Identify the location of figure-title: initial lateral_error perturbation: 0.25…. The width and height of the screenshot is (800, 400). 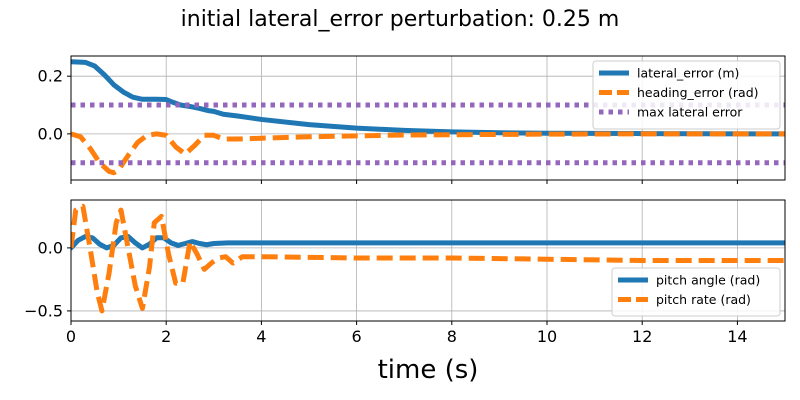
(400, 19).